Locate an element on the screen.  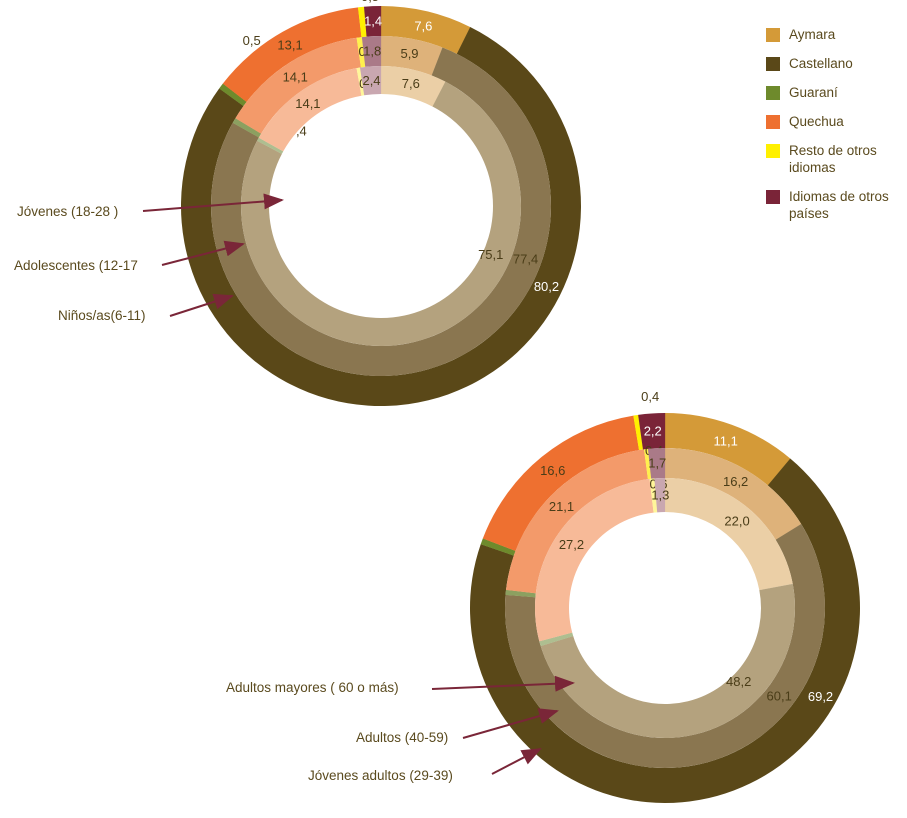
data-label-inner-0: 7,6 is located at coordinates (411, 83).